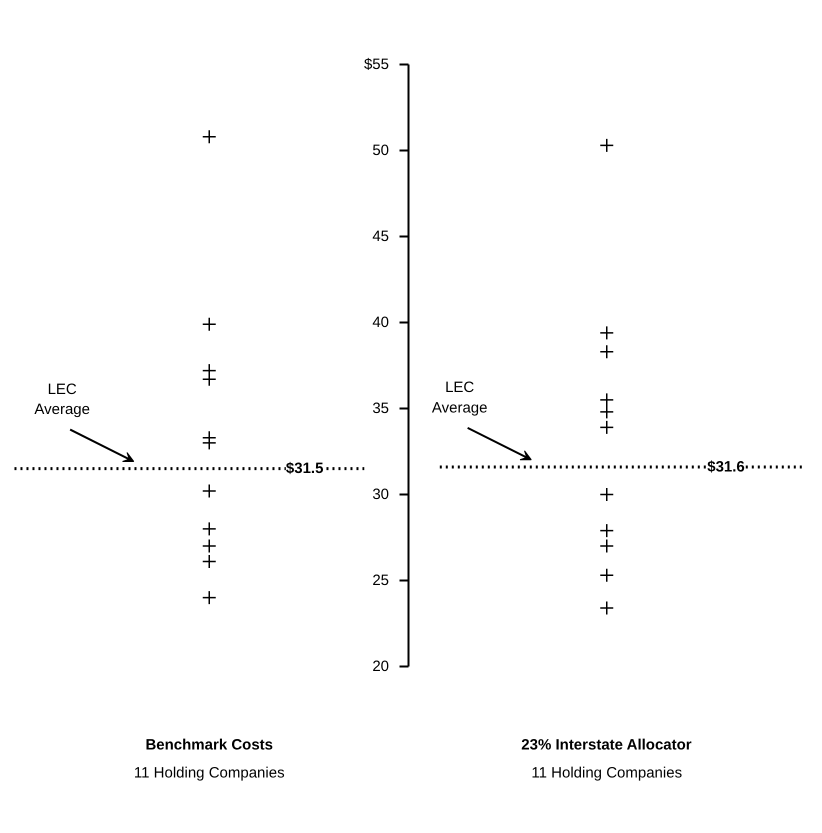 Image resolution: width=822 pixels, height=833 pixels. What do you see at coordinates (381, 408) in the screenshot?
I see `y-tick-label: 35` at bounding box center [381, 408].